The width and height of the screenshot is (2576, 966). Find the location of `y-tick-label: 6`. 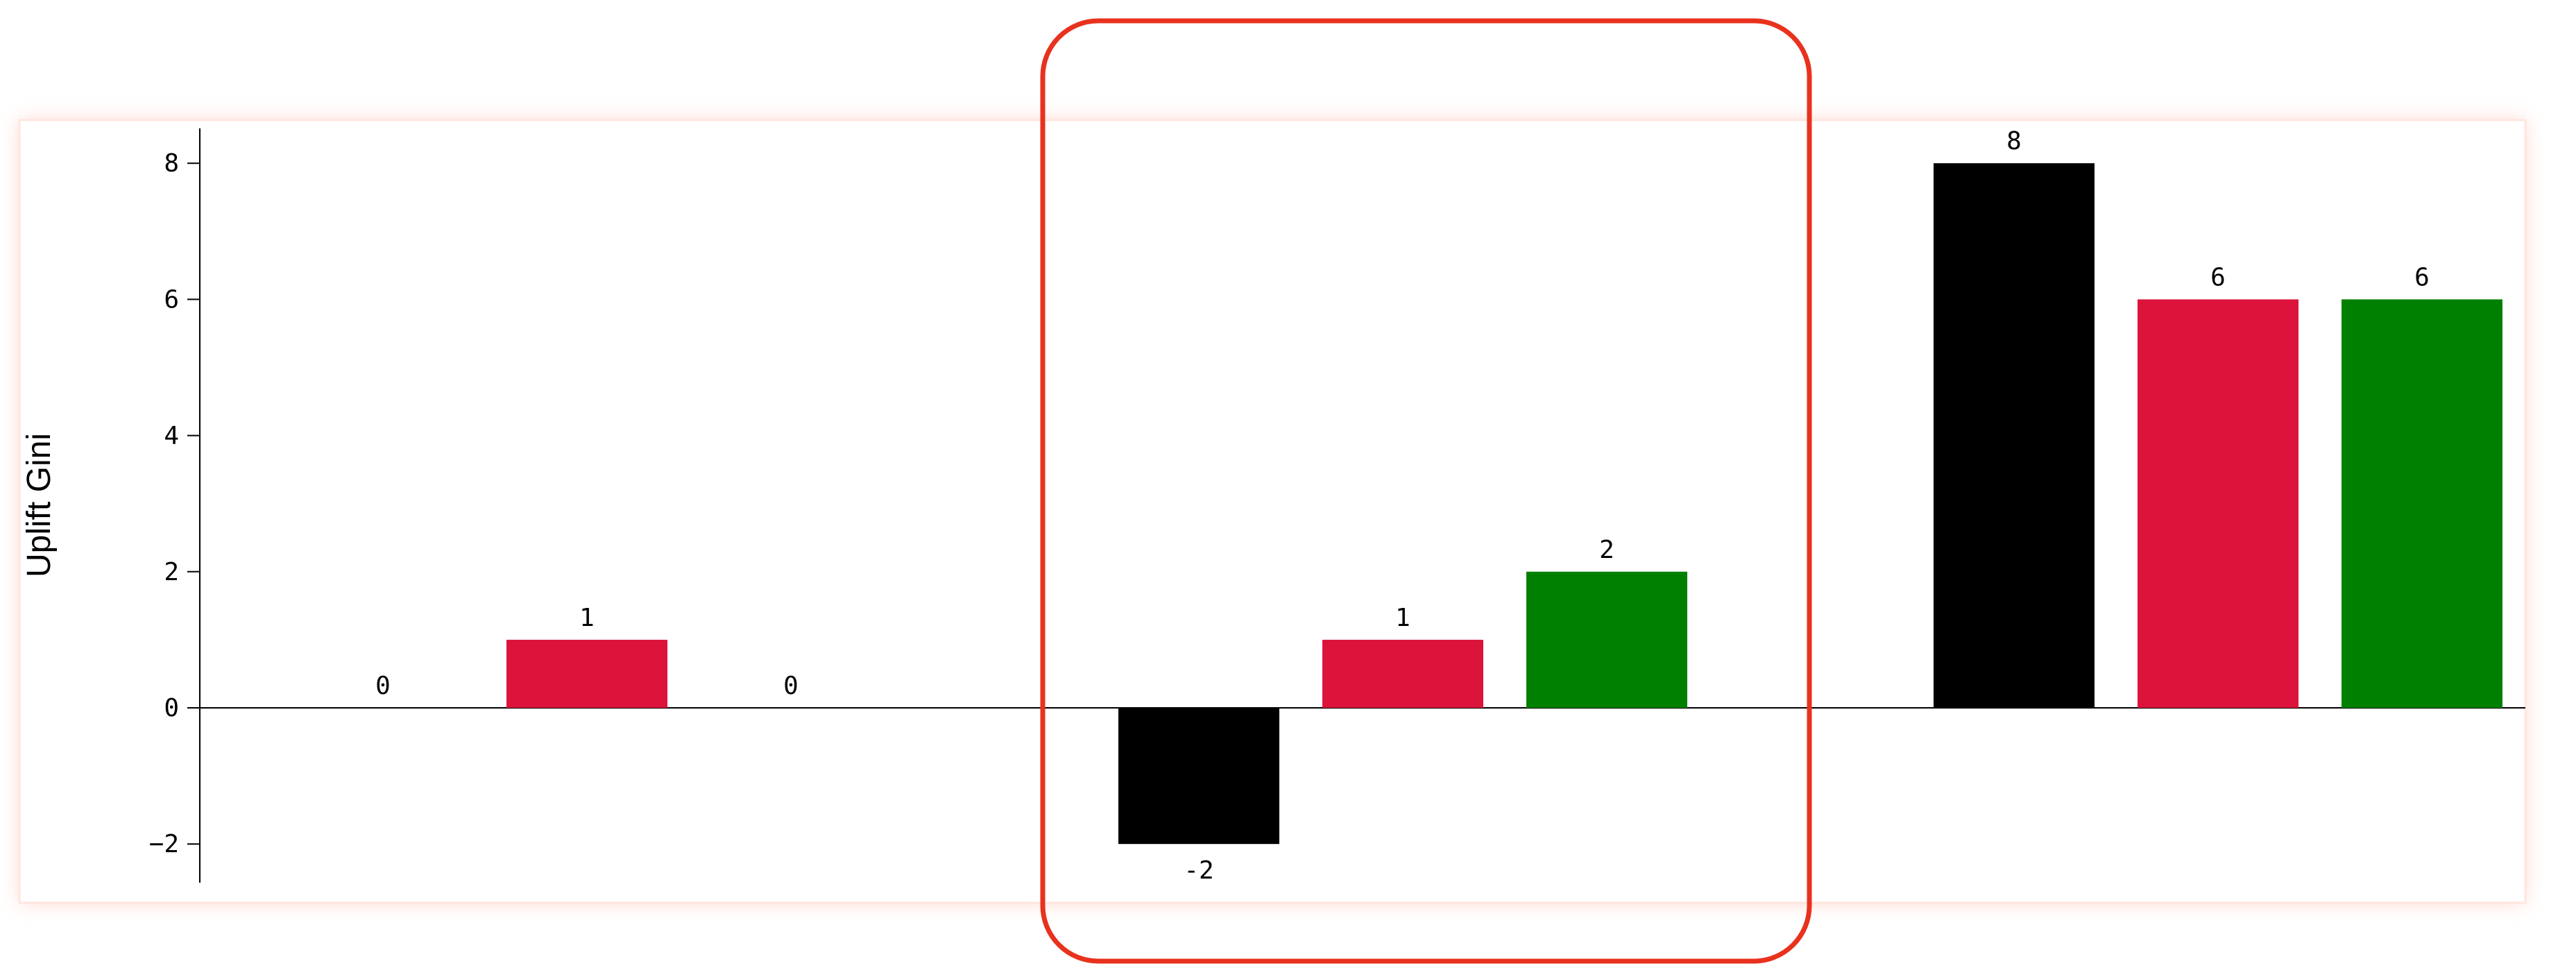

y-tick-label: 6 is located at coordinates (171, 299).